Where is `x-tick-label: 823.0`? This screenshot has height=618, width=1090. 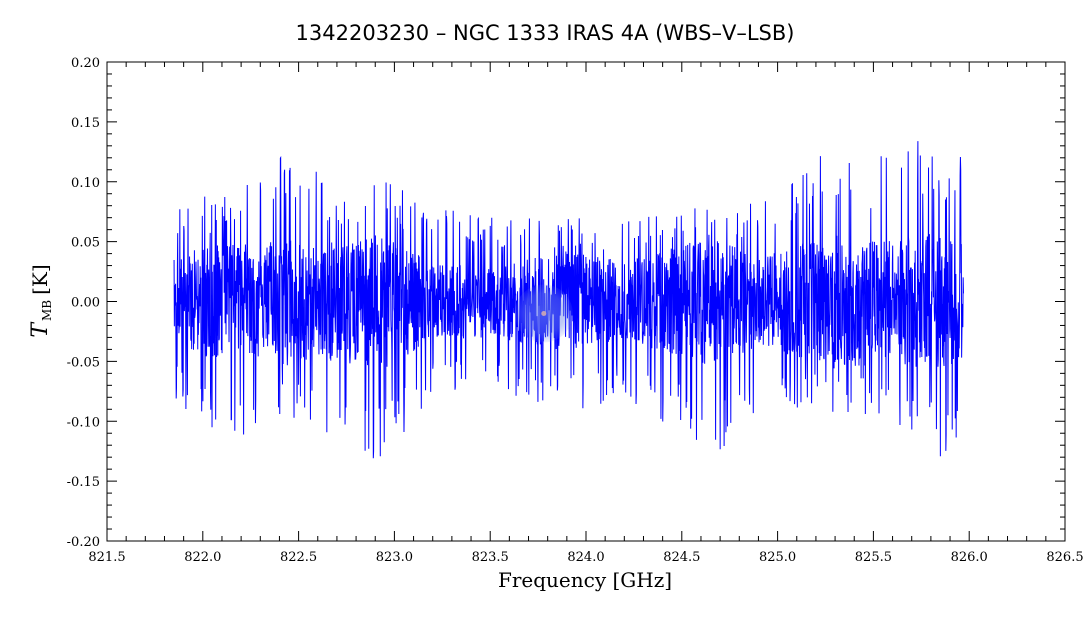
x-tick-label: 823.0 is located at coordinates (394, 557).